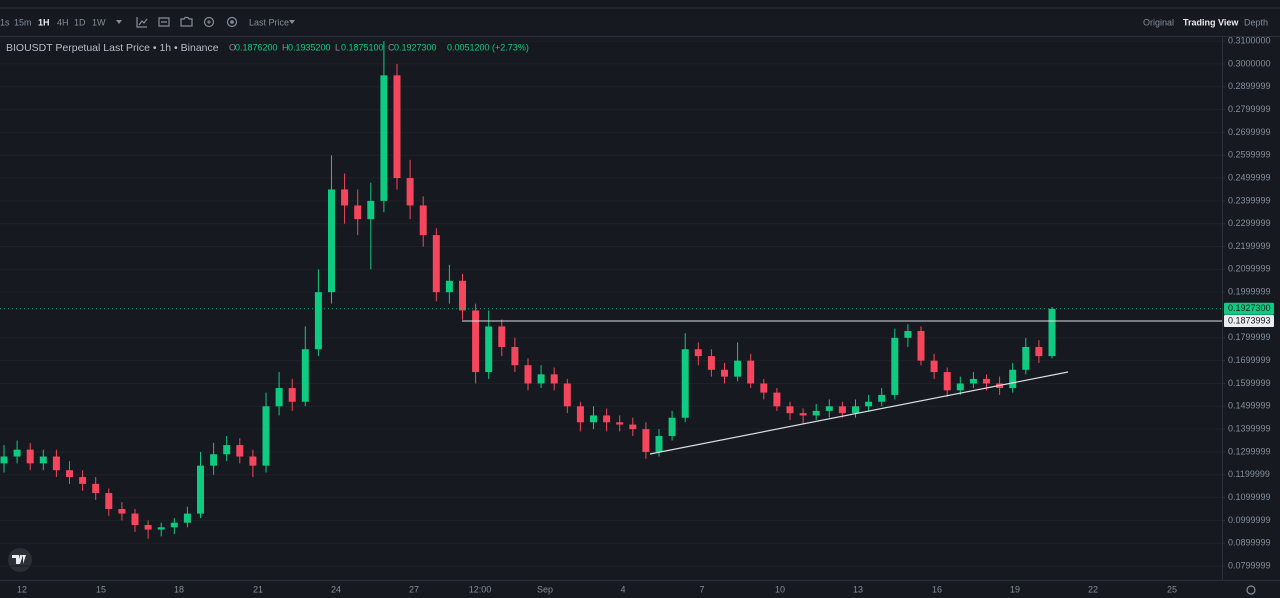 The image size is (1280, 598). What do you see at coordinates (1249, 337) in the screenshot?
I see `y-tick-label: 0.1799999` at bounding box center [1249, 337].